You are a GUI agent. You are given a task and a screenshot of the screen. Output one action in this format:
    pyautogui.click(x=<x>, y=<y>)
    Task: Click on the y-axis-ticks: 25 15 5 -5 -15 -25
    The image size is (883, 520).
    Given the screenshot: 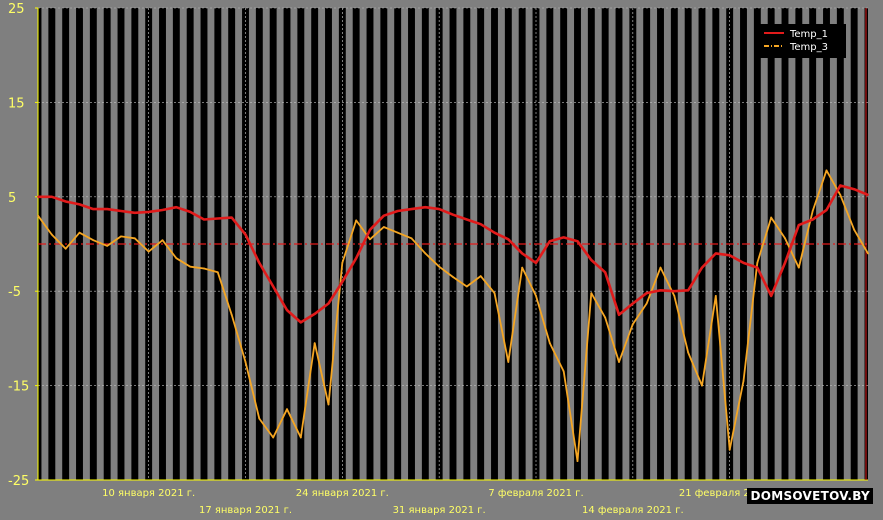 What is the action you would take?
    pyautogui.click(x=23, y=245)
    